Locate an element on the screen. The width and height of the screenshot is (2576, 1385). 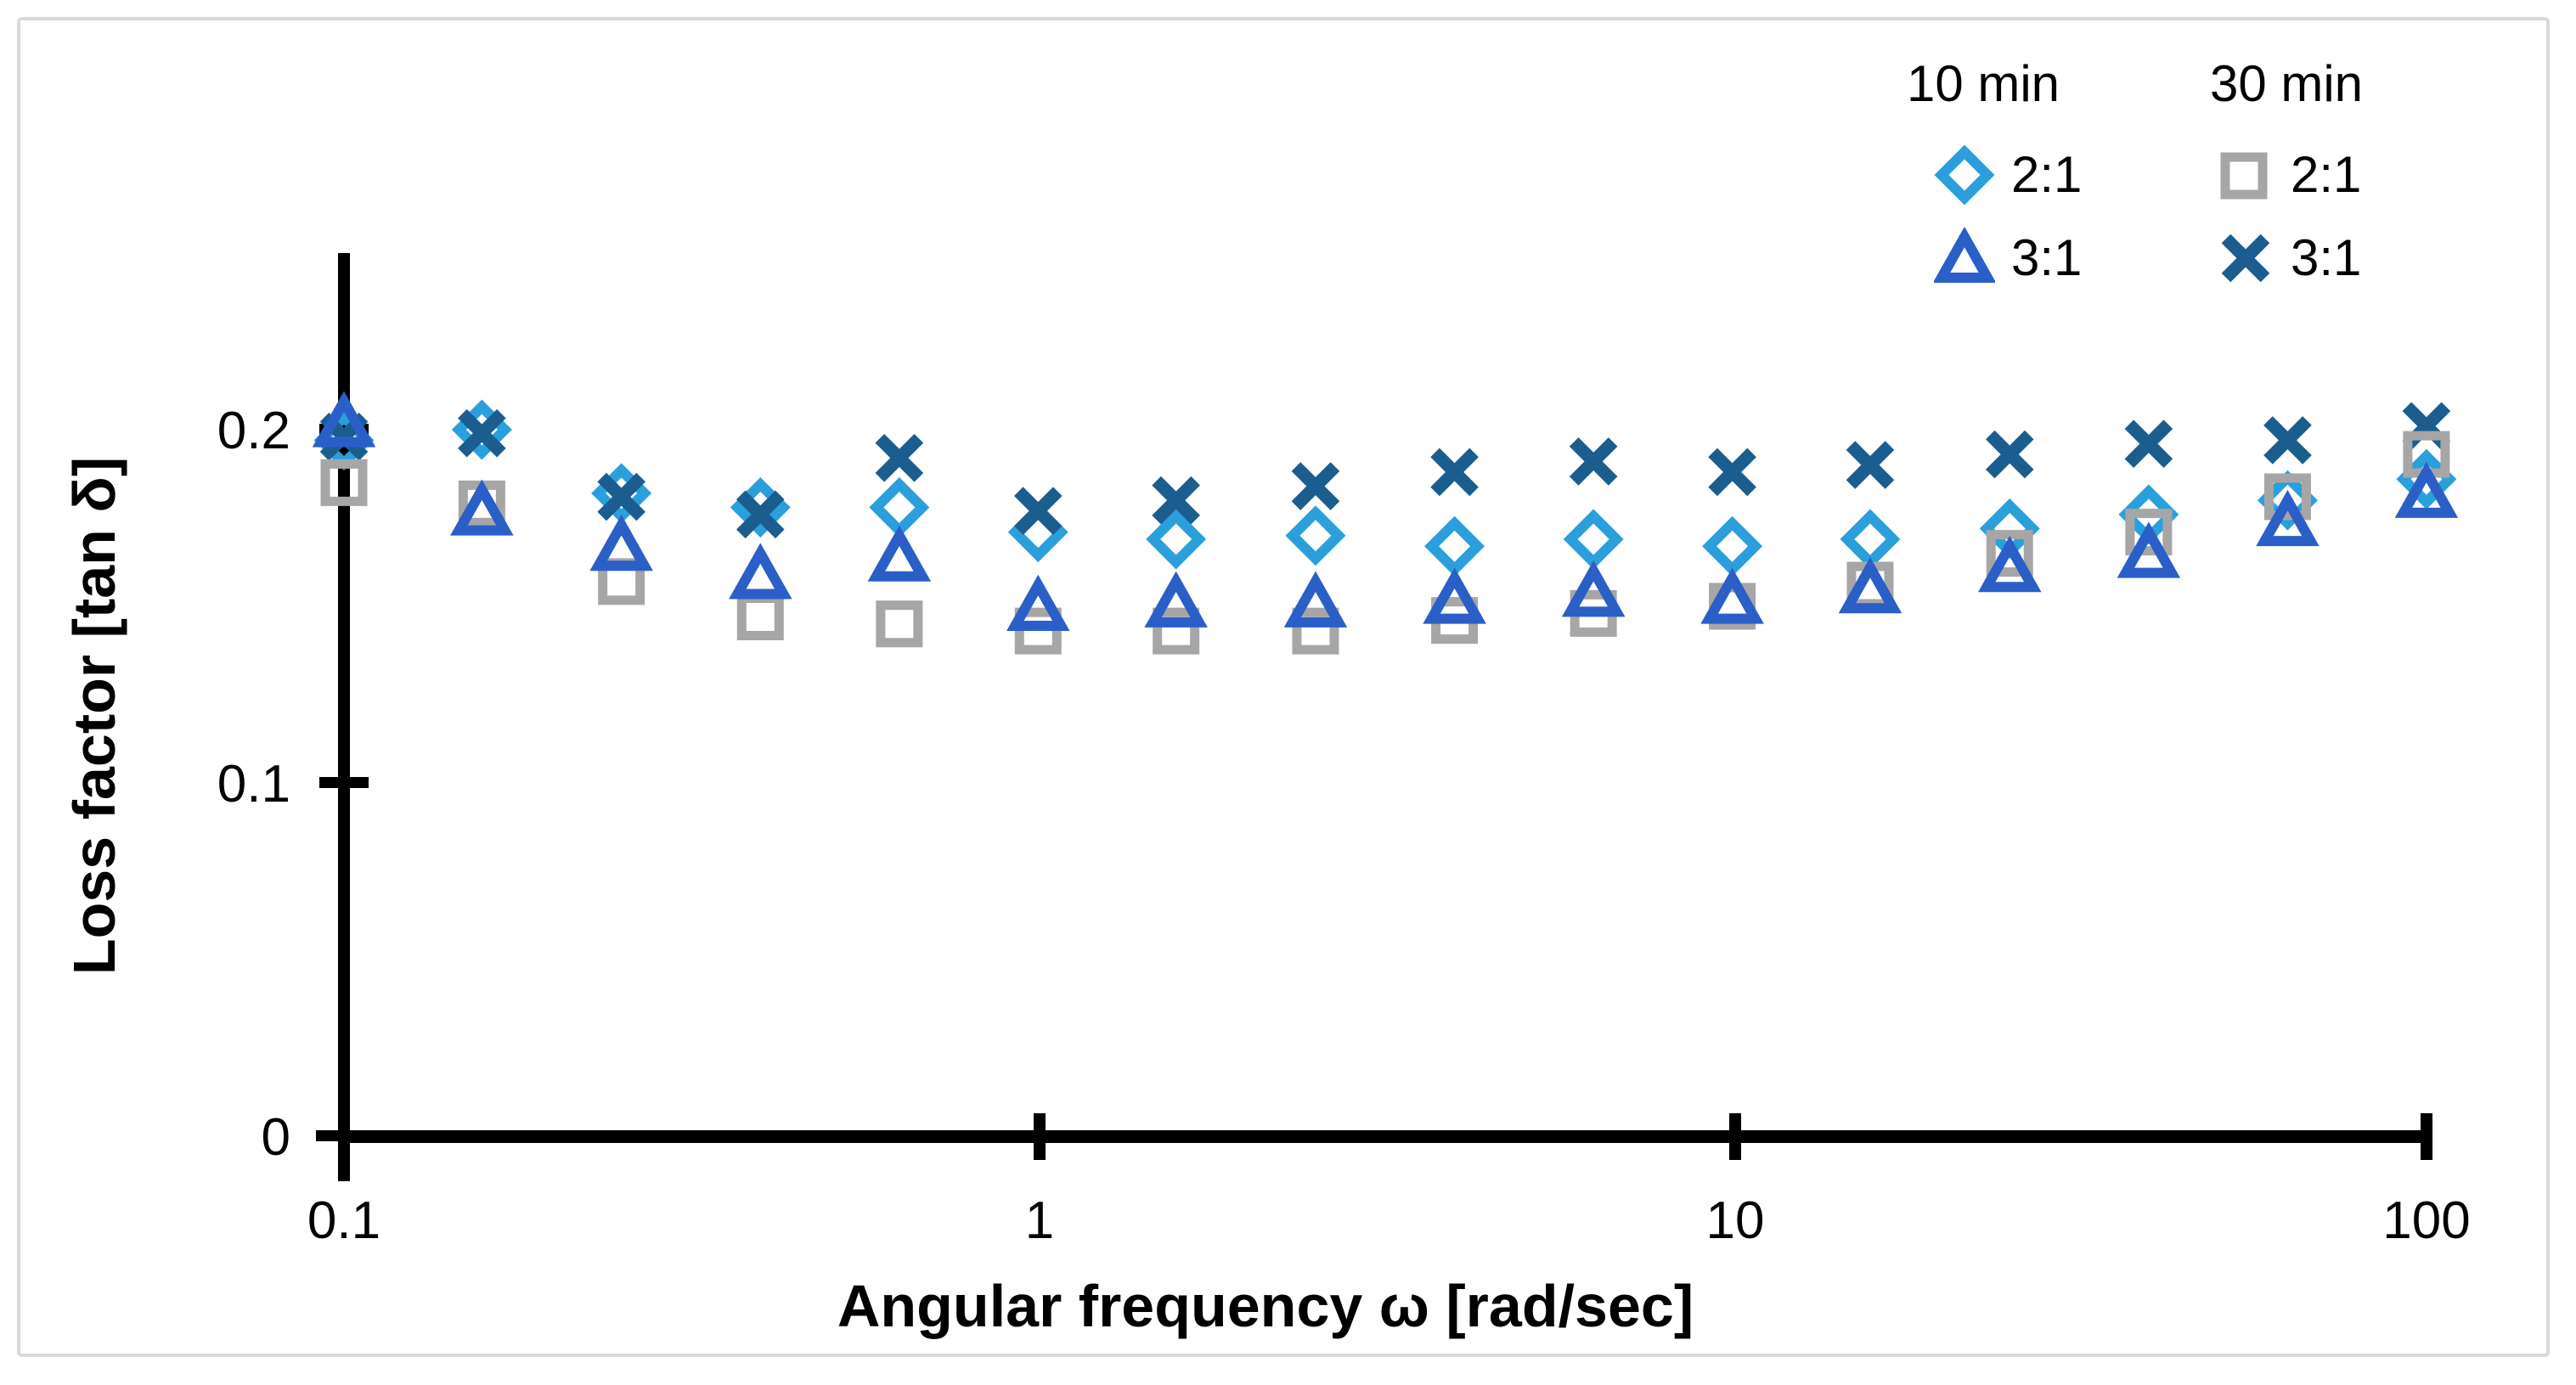
x-axis-title: Angular frequency ω [rad/sec] is located at coordinates (1265, 1306).